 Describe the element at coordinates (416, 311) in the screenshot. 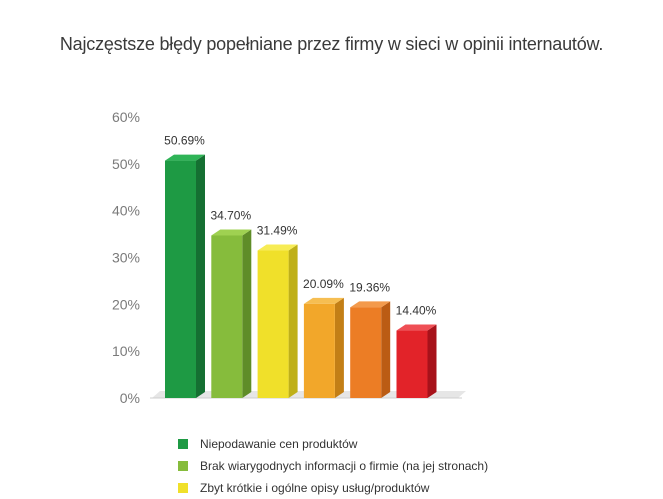

I see `data-label: 14.40%` at that location.